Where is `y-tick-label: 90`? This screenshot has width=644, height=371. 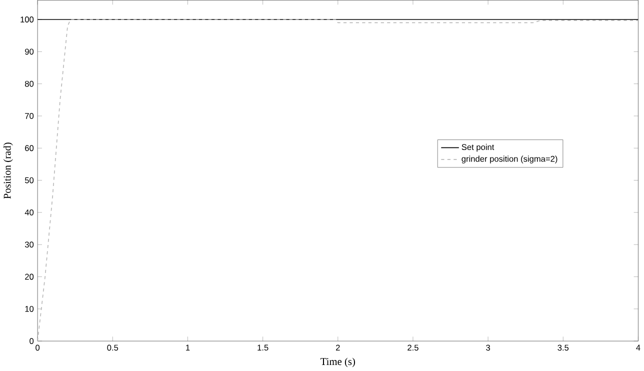
y-tick-label: 90 is located at coordinates (29, 51).